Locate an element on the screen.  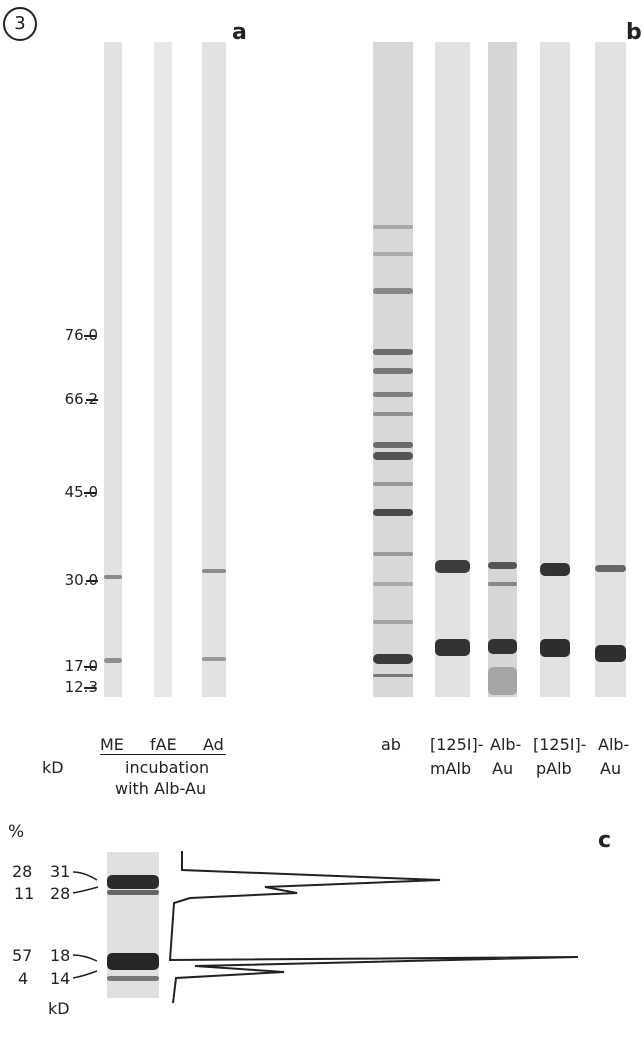
gel-lane-125i-malb is located at coordinates (452, 369).